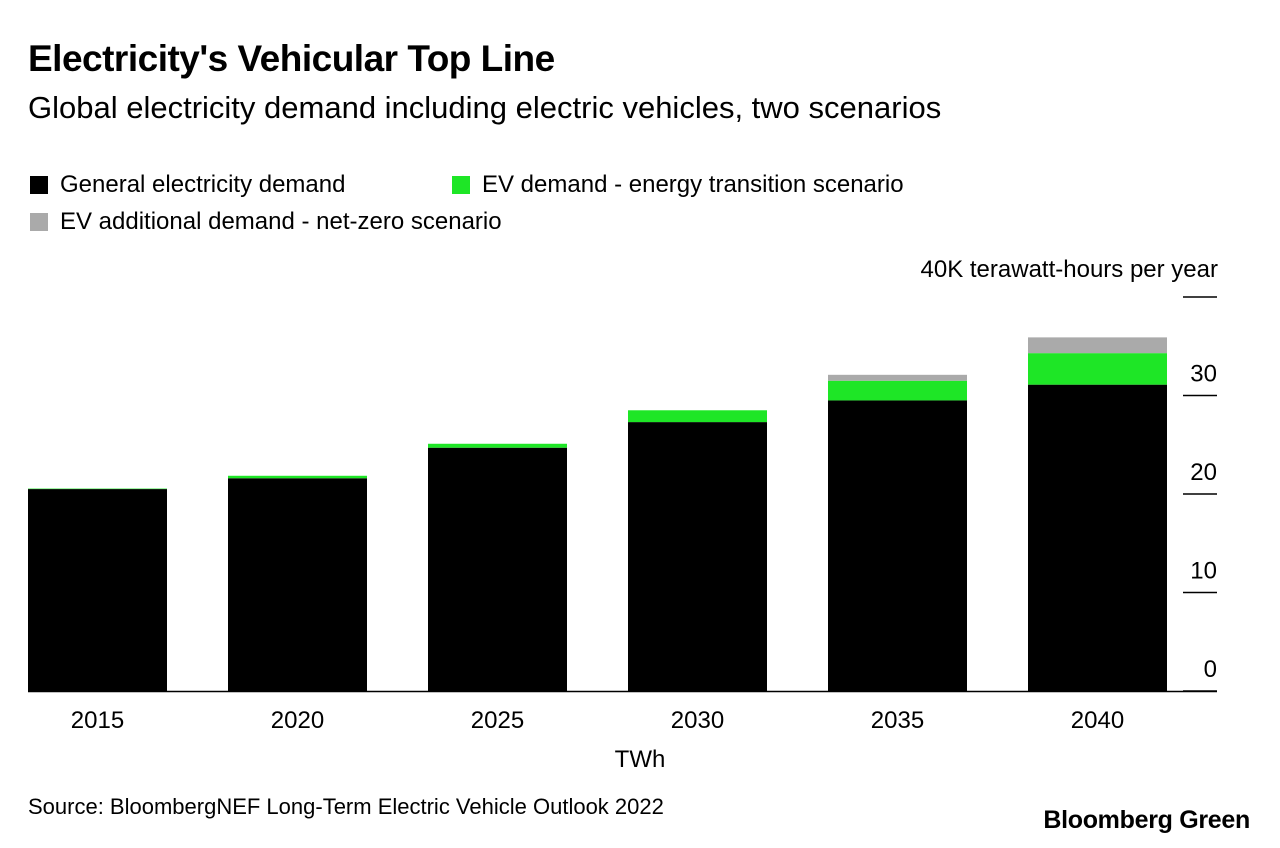  I want to click on brand-logo: Bloomberg Green, so click(1146, 820).